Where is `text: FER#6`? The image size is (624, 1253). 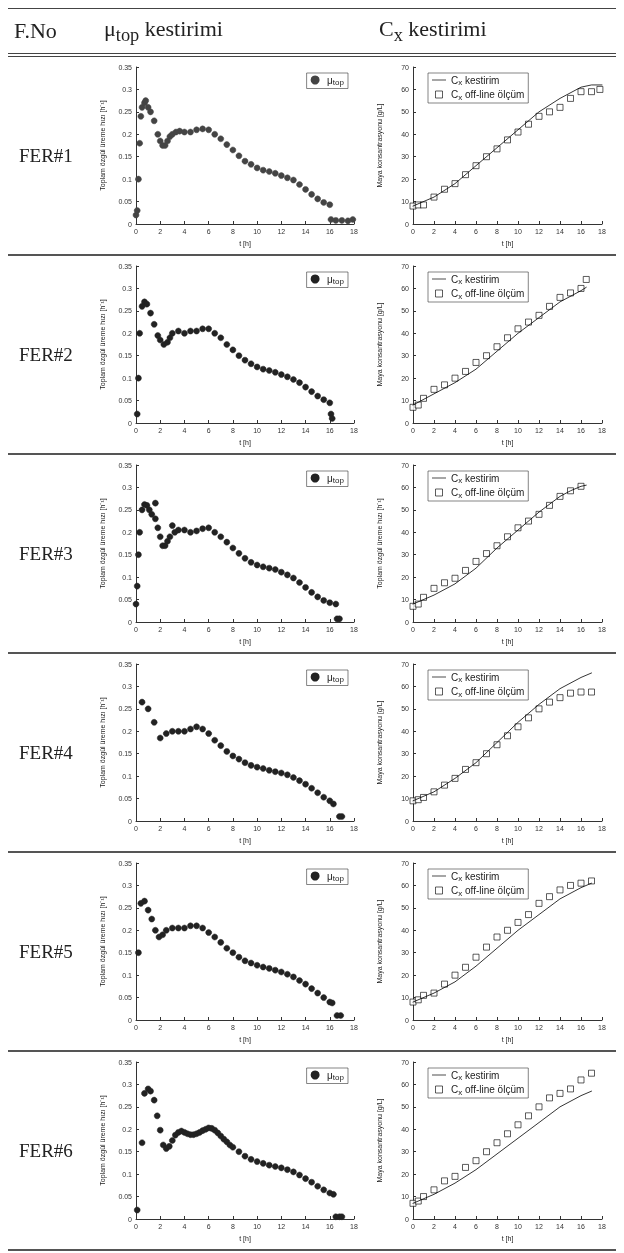 text: FER#6 is located at coordinates (46, 1150).